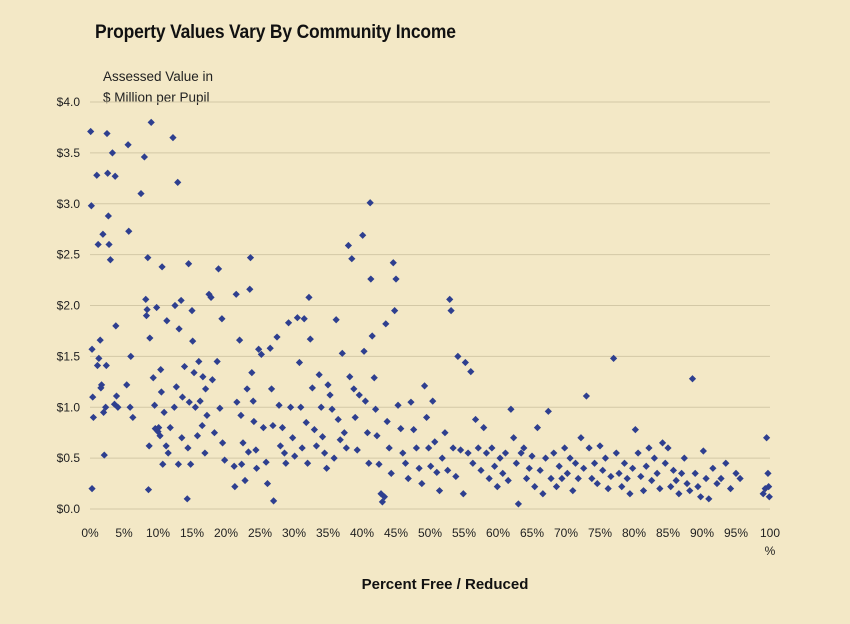 The image size is (850, 624). What do you see at coordinates (445, 584) in the screenshot?
I see `x-axis-label: Percent Free / Reduced` at bounding box center [445, 584].